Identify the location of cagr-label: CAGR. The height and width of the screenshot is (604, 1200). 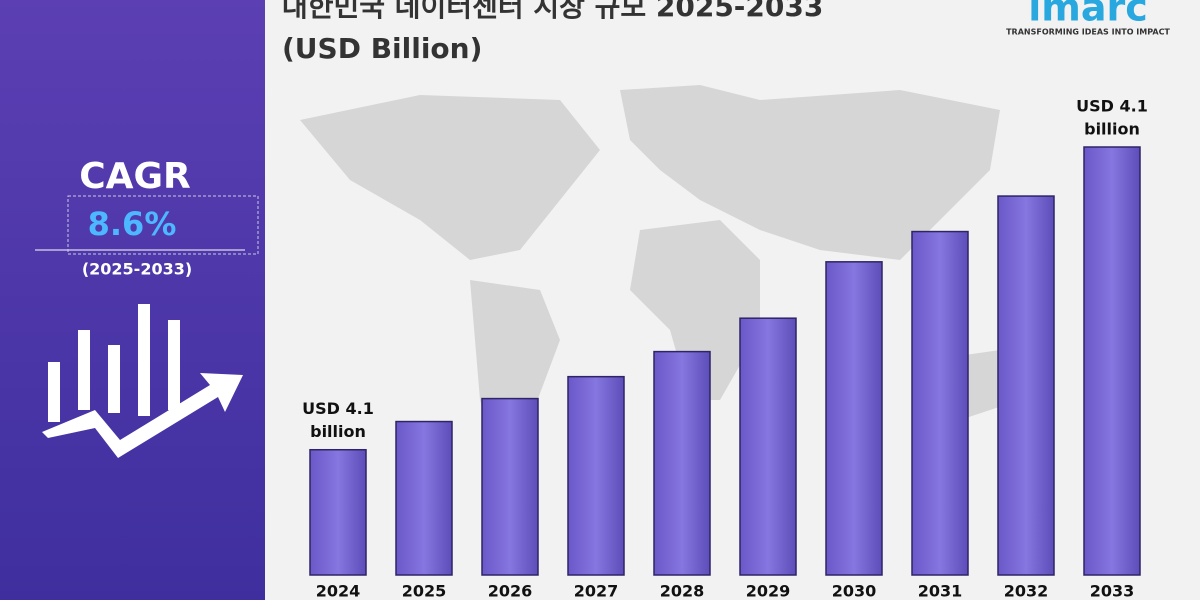
(135, 176).